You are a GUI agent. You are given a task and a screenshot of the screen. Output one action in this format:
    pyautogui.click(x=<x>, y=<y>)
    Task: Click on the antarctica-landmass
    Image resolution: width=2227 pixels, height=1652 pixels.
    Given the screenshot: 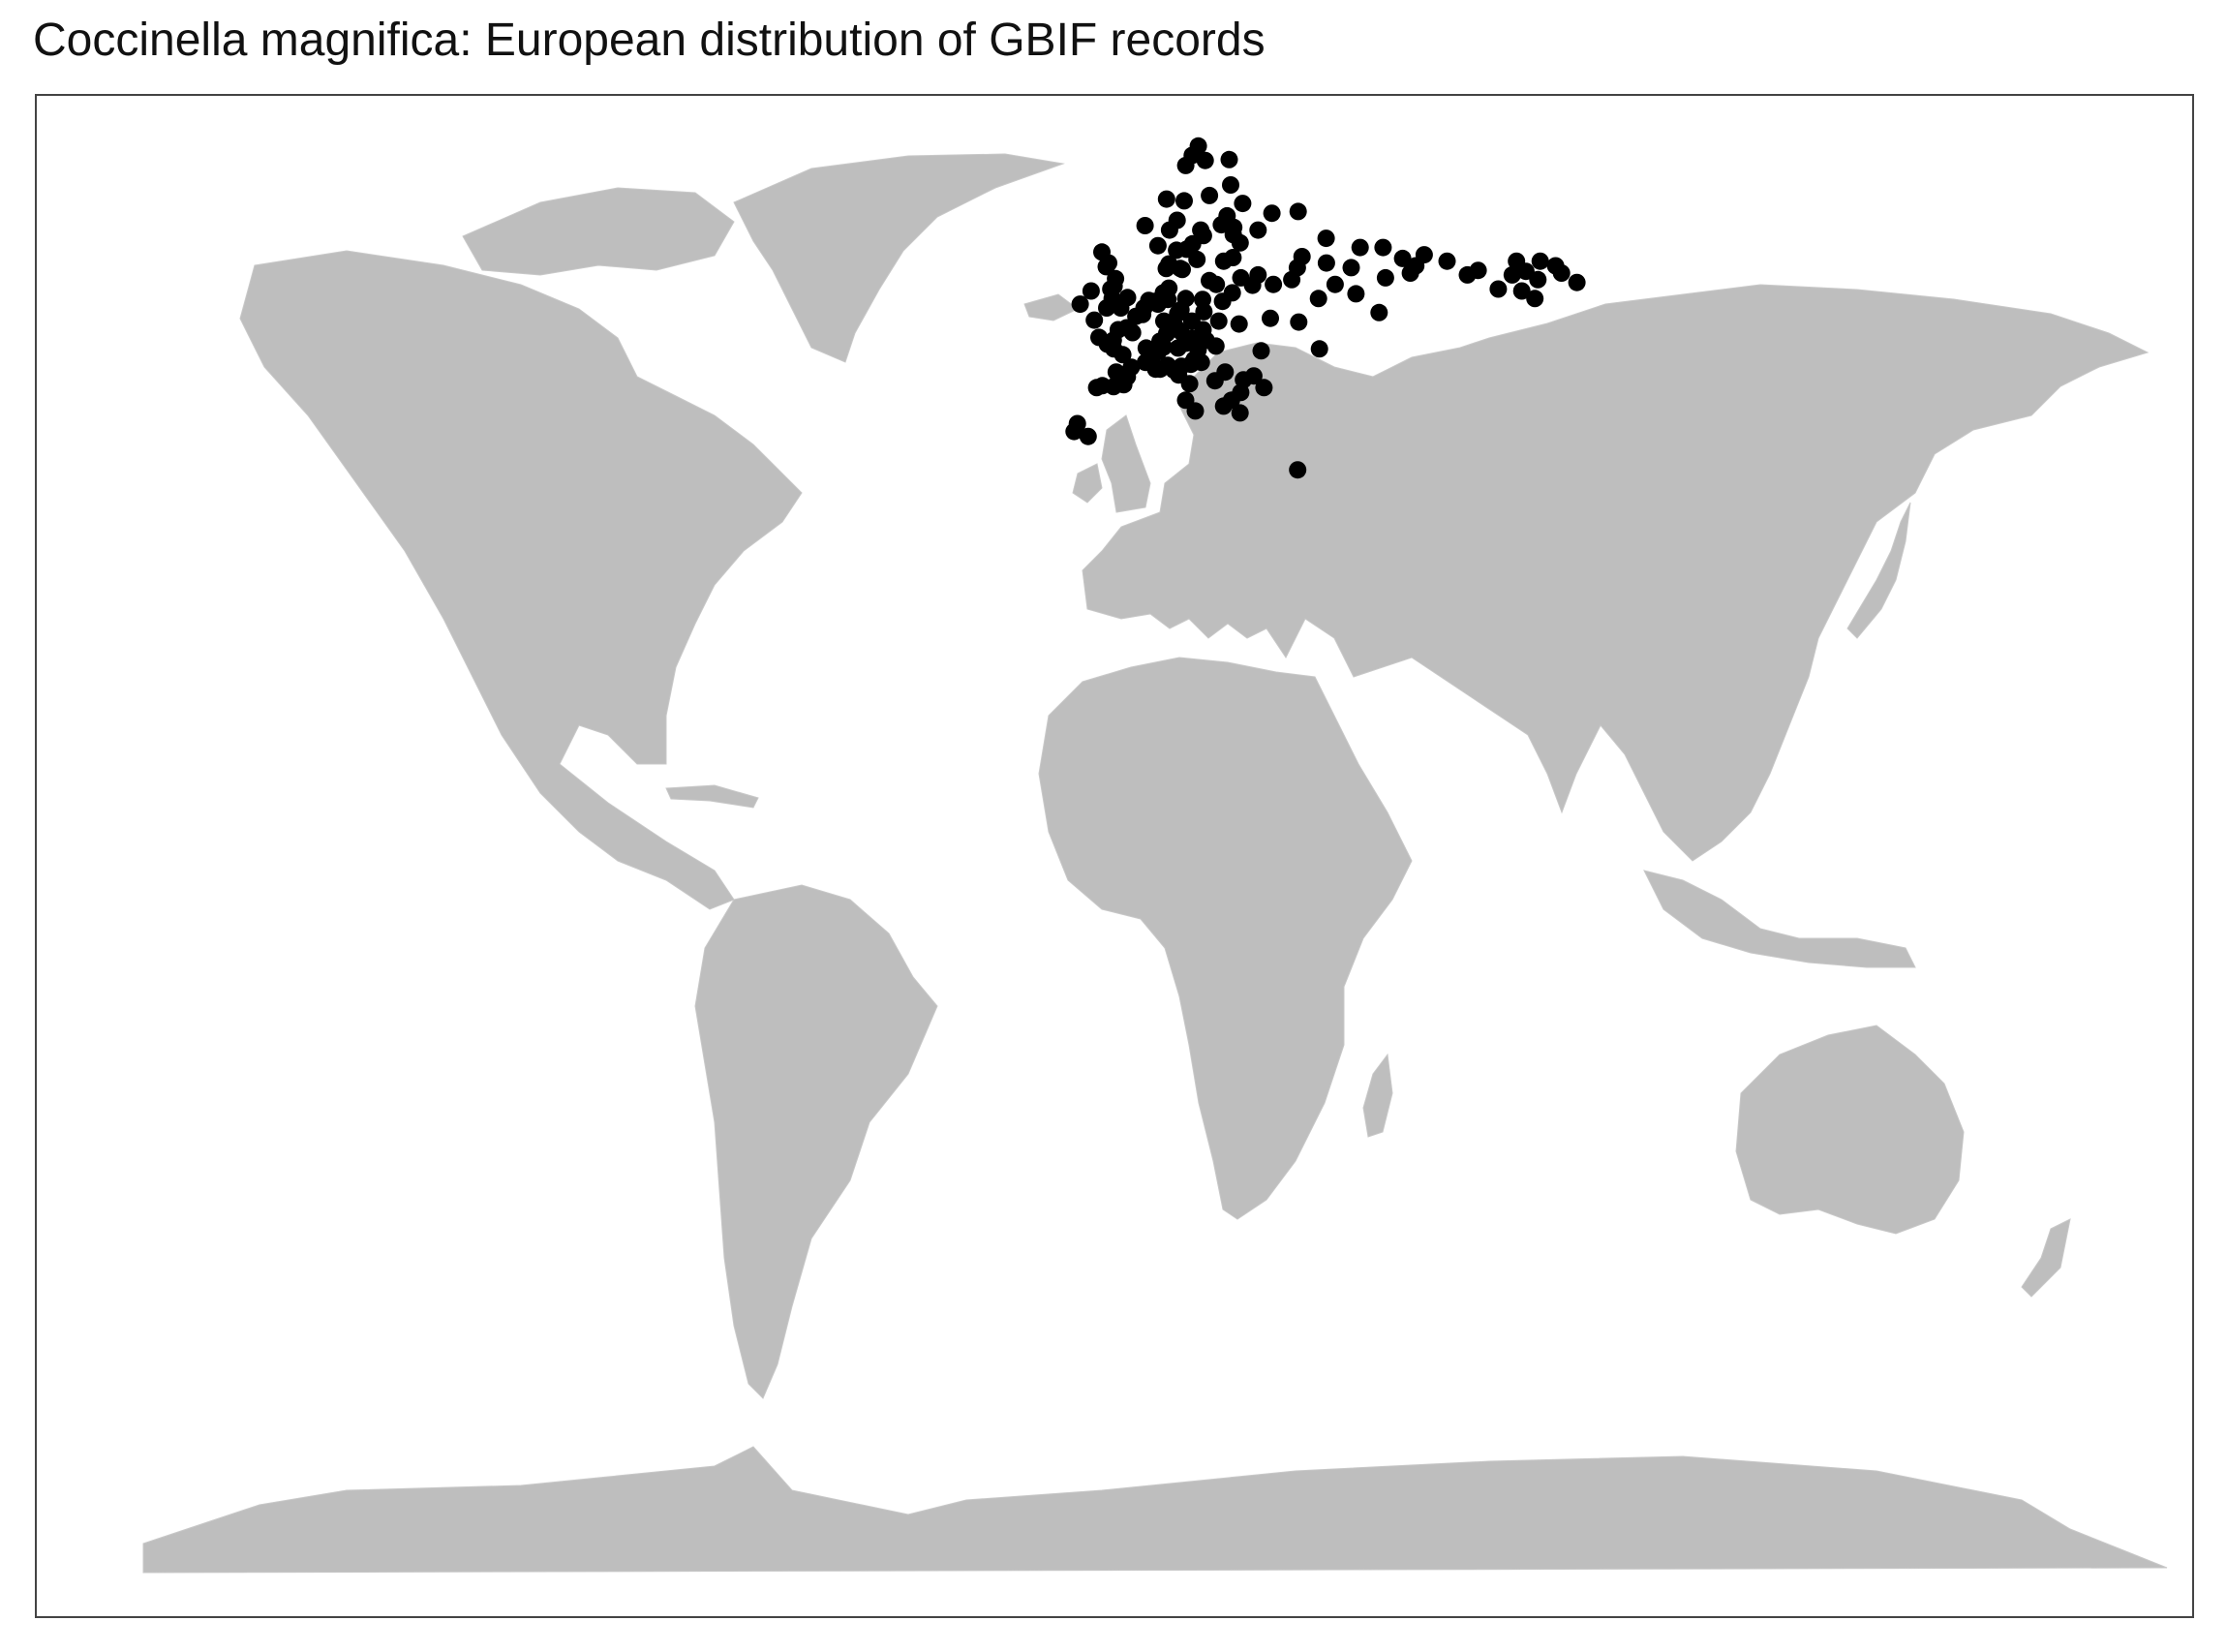 What is the action you would take?
    pyautogui.click(x=1155, y=1510)
    